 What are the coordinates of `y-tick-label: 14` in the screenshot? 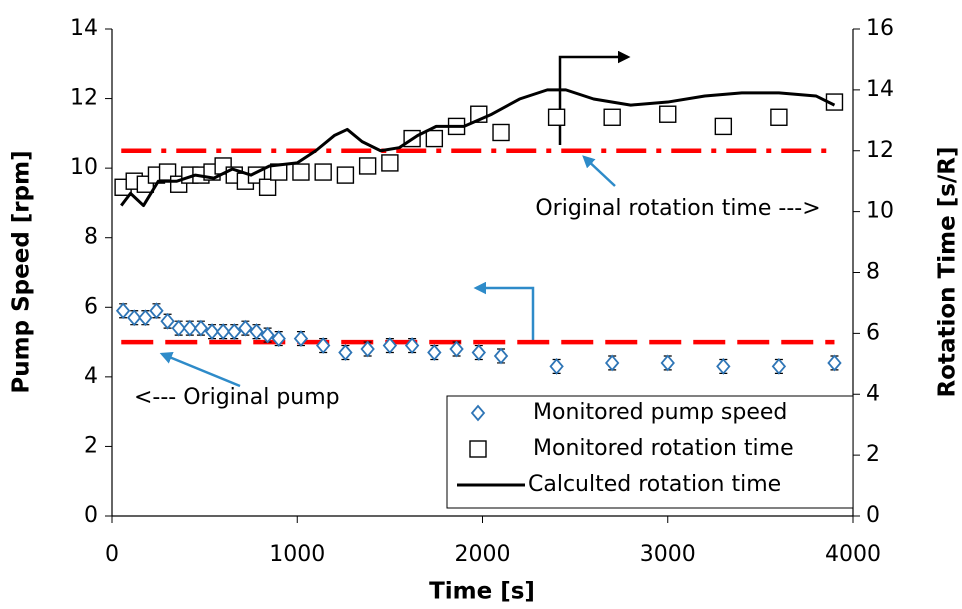 It's located at (84, 28).